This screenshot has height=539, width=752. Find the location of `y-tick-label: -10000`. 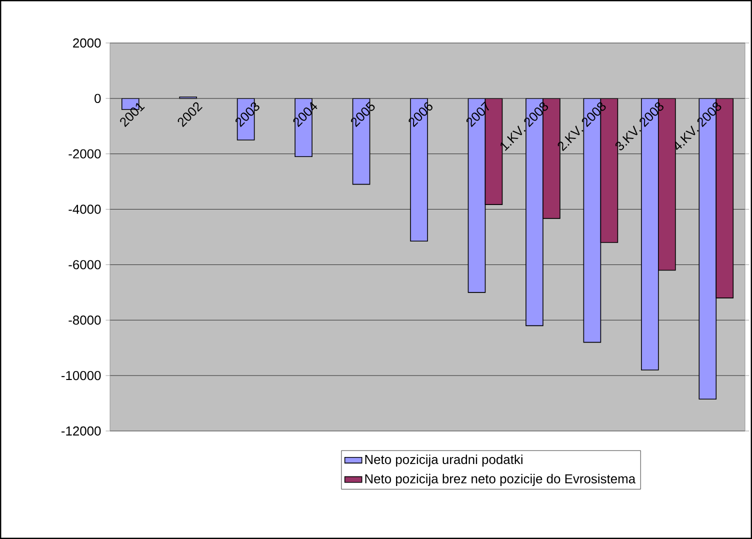

y-tick-label: -10000 is located at coordinates (81, 375).